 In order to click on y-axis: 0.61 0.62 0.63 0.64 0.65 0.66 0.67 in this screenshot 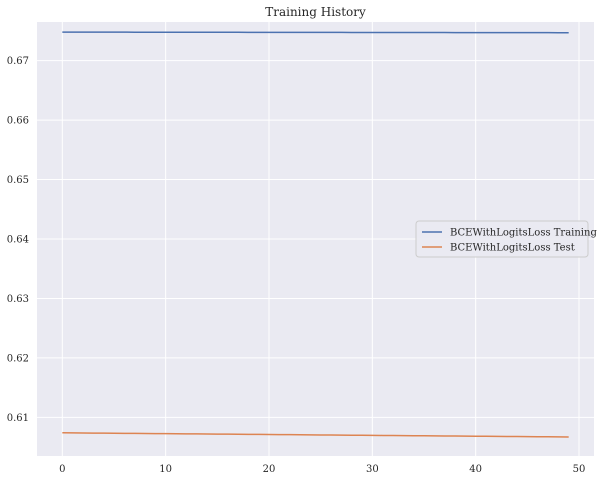, I will do `click(18, 240)`.